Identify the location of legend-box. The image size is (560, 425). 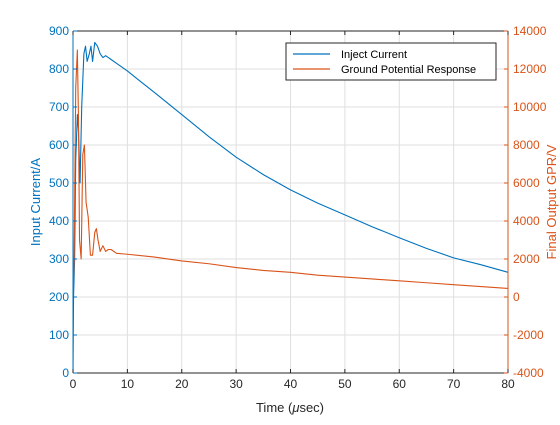
(391, 61).